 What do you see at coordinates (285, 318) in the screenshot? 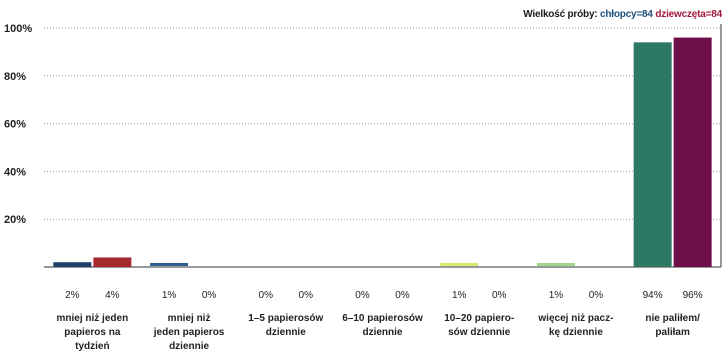
I see `category-label: 1–5 papierosów` at bounding box center [285, 318].